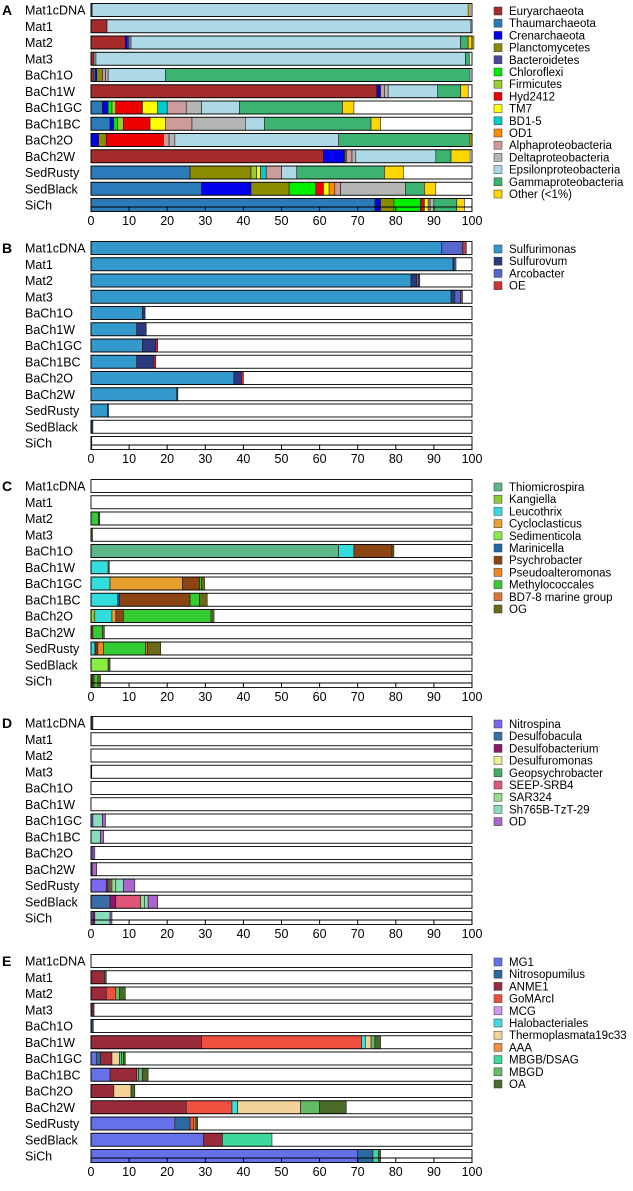 The width and height of the screenshot is (633, 1191). What do you see at coordinates (205, 459) in the screenshot?
I see `x-tick-label: 30` at bounding box center [205, 459].